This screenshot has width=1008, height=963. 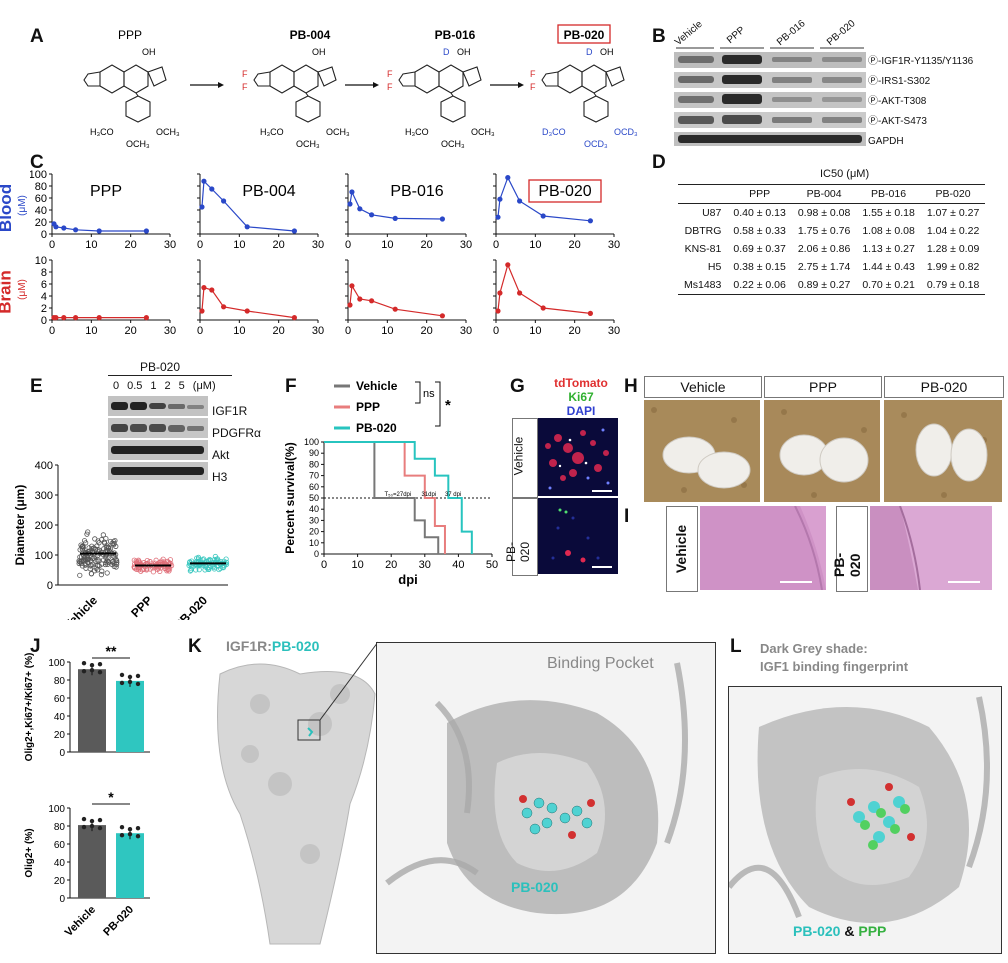 What do you see at coordinates (865, 820) in the screenshot?
I see `overlay-view: PB-020 & PPP` at bounding box center [865, 820].